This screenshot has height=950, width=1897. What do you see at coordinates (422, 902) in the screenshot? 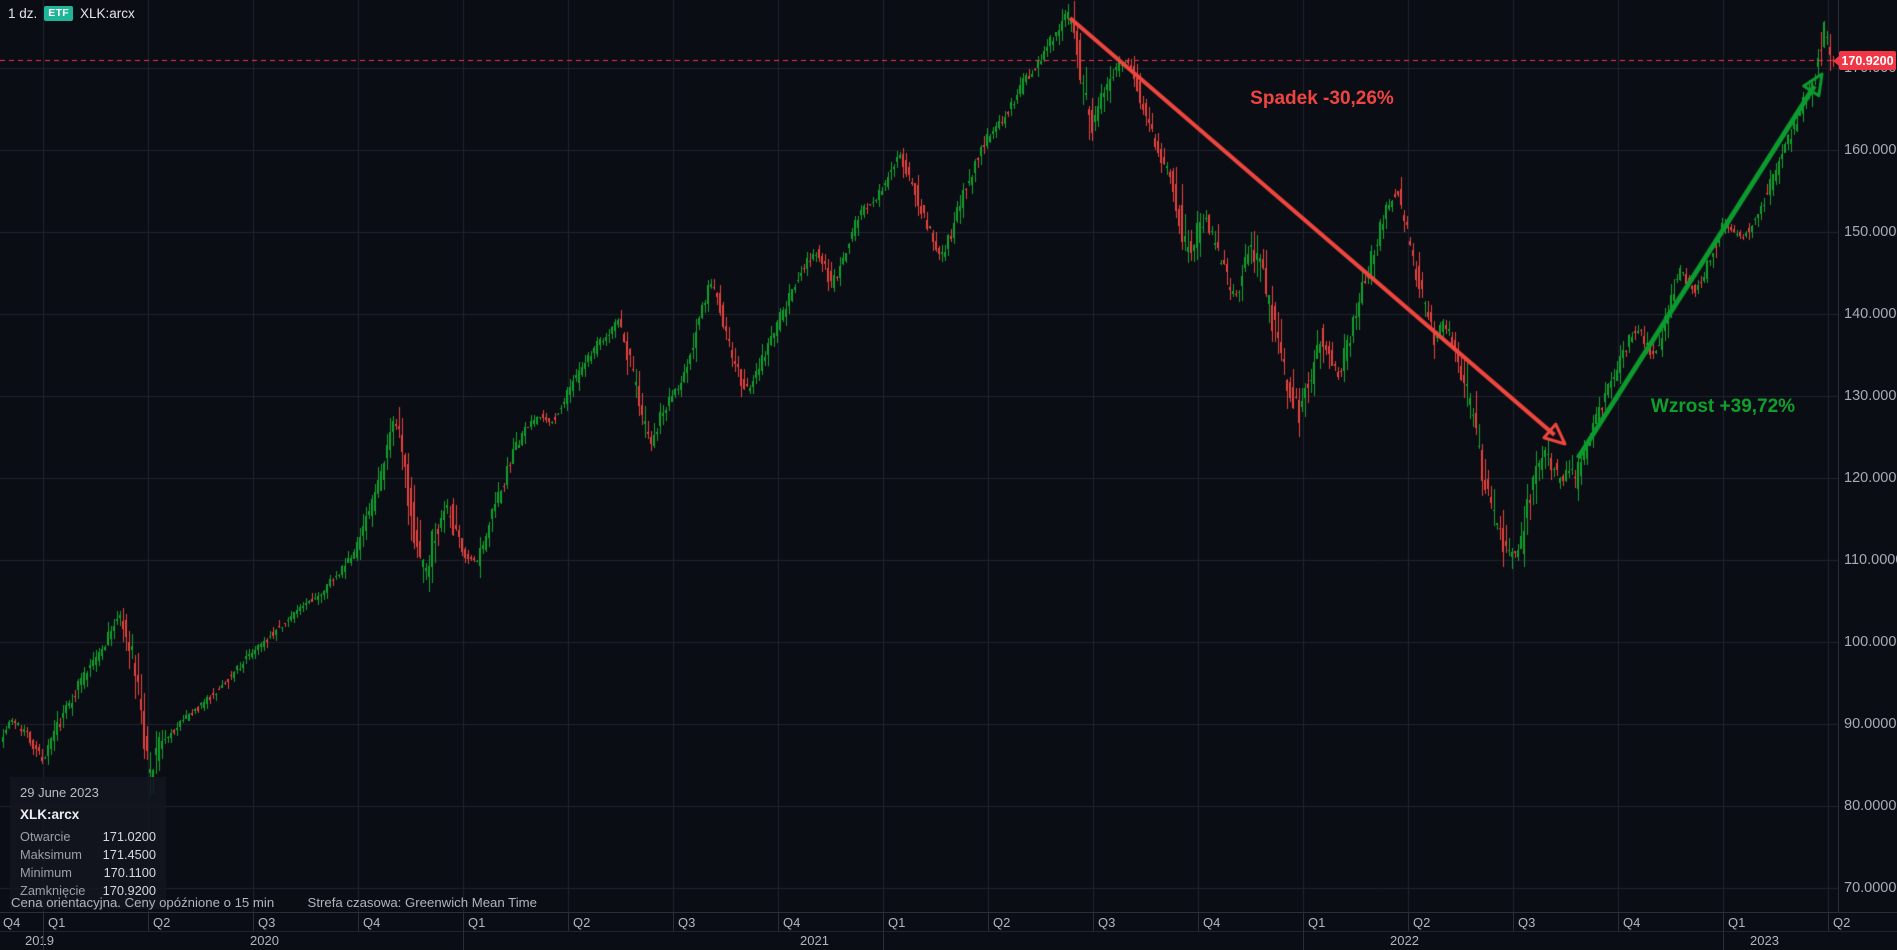
I see `timezone-notice: Strefa czasowa: Greenwich Mean Time` at bounding box center [422, 902].